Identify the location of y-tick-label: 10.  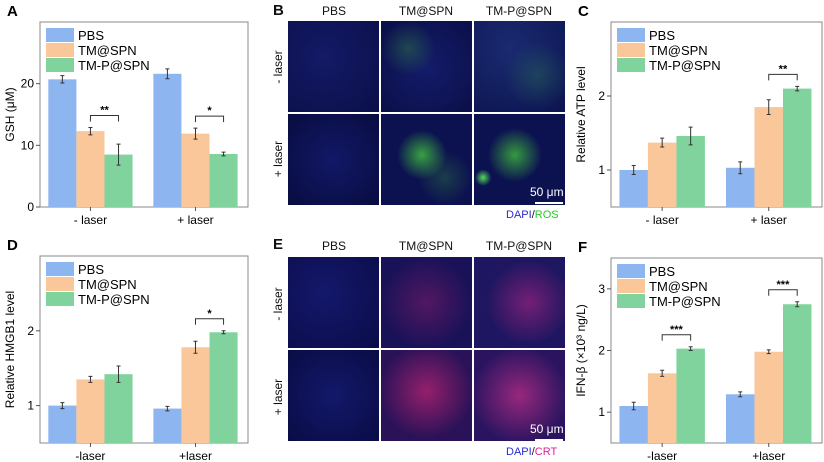
(28, 145).